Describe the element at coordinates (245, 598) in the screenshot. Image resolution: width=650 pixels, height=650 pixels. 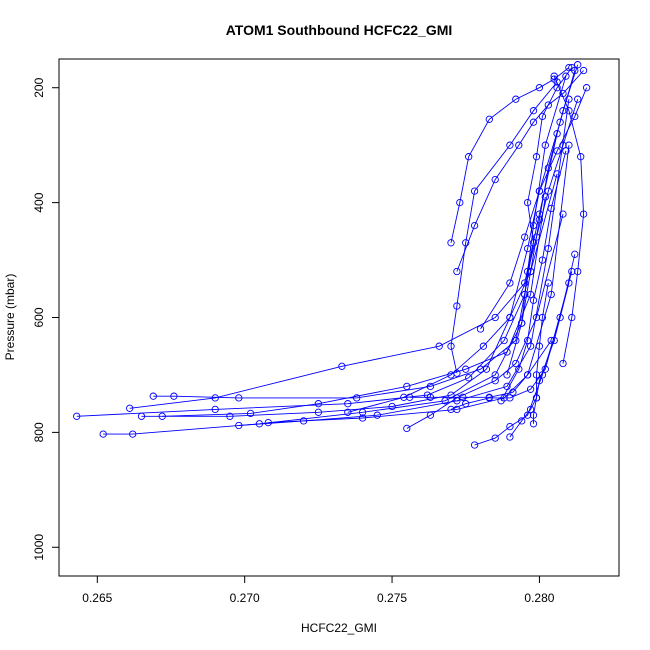
I see `x-tick-label: 0.270` at that location.